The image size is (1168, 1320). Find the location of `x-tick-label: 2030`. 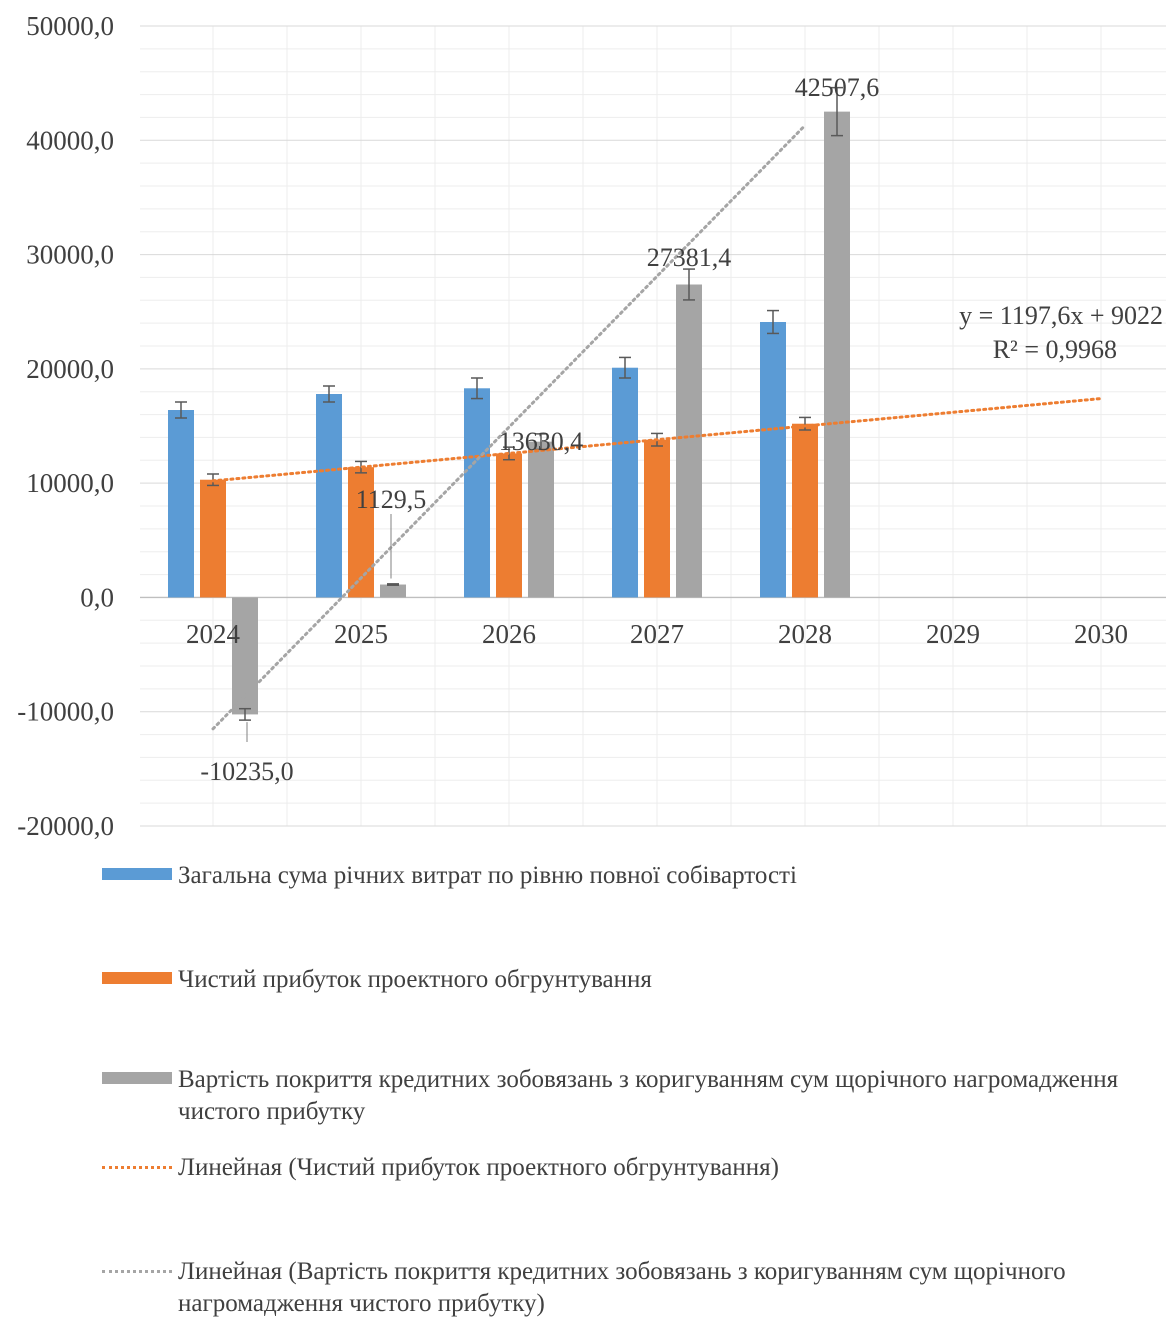

x-tick-label: 2030 is located at coordinates (1101, 634).